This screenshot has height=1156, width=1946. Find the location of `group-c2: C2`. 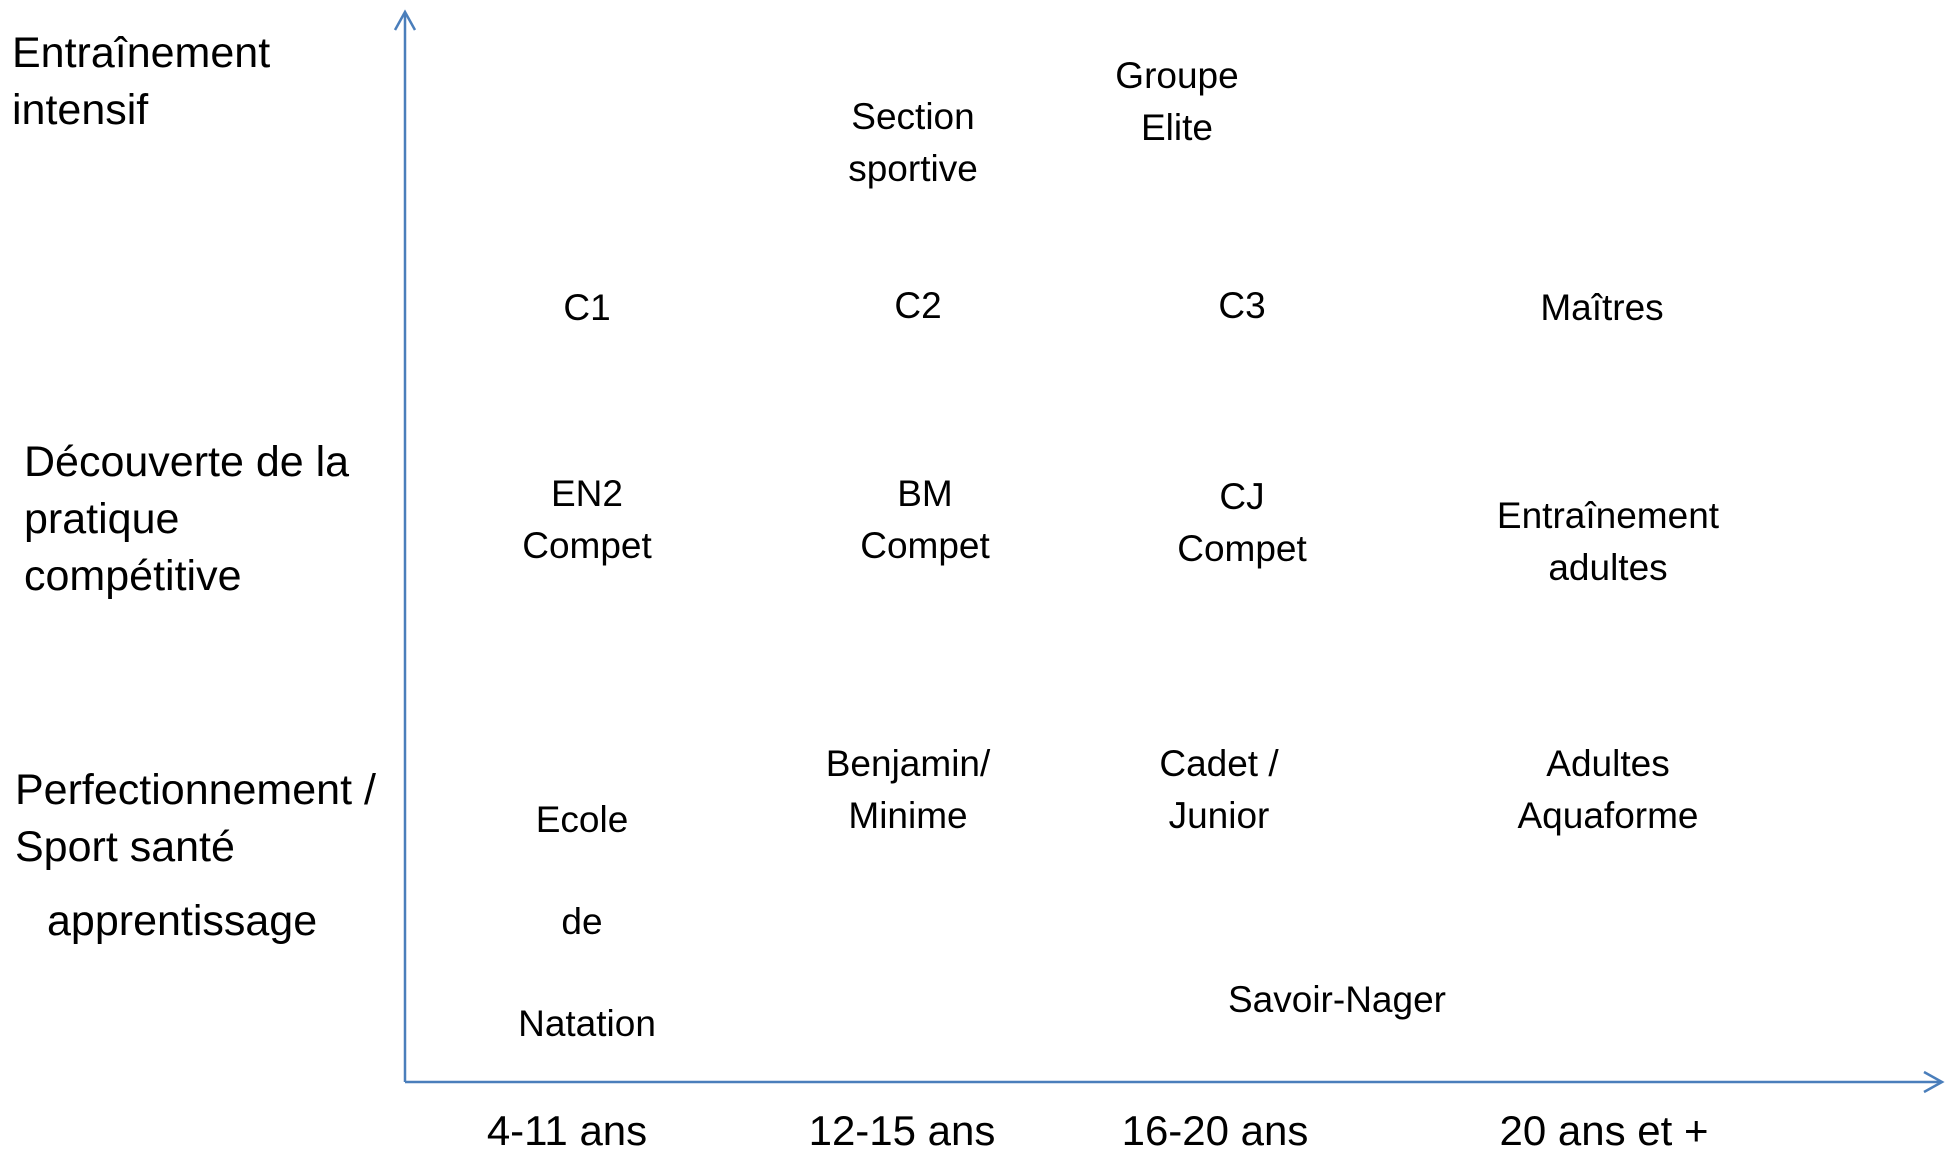

group-c2: C2 is located at coordinates (918, 305).